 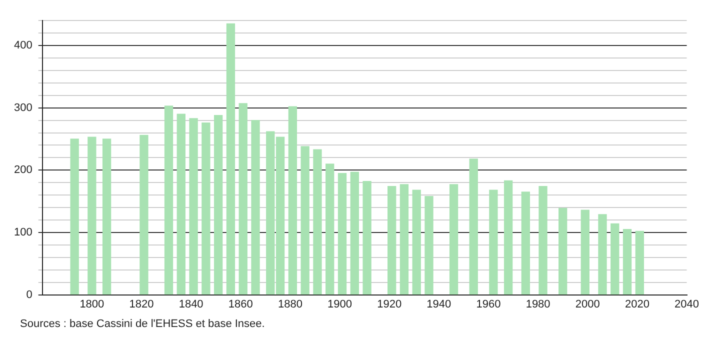 I want to click on y-tick-label: 0, so click(x=29, y=294).